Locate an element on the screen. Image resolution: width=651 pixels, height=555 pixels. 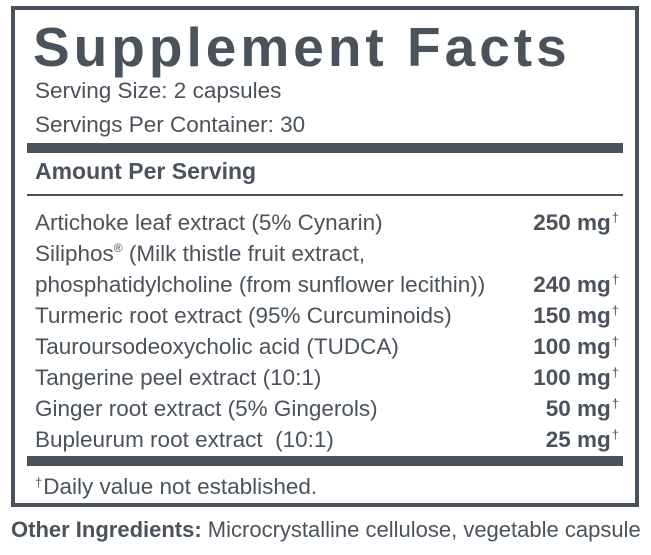
ingredient-amount: 240 mg† is located at coordinates (576, 284).